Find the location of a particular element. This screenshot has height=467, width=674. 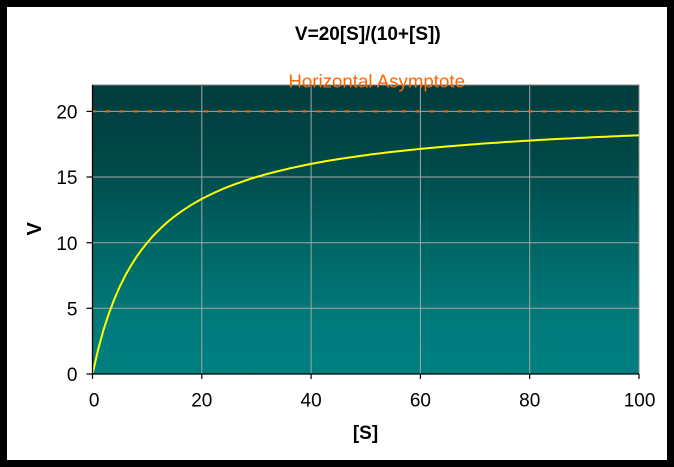

svg-text: Horizontal Asymptote is located at coordinates (376, 81).